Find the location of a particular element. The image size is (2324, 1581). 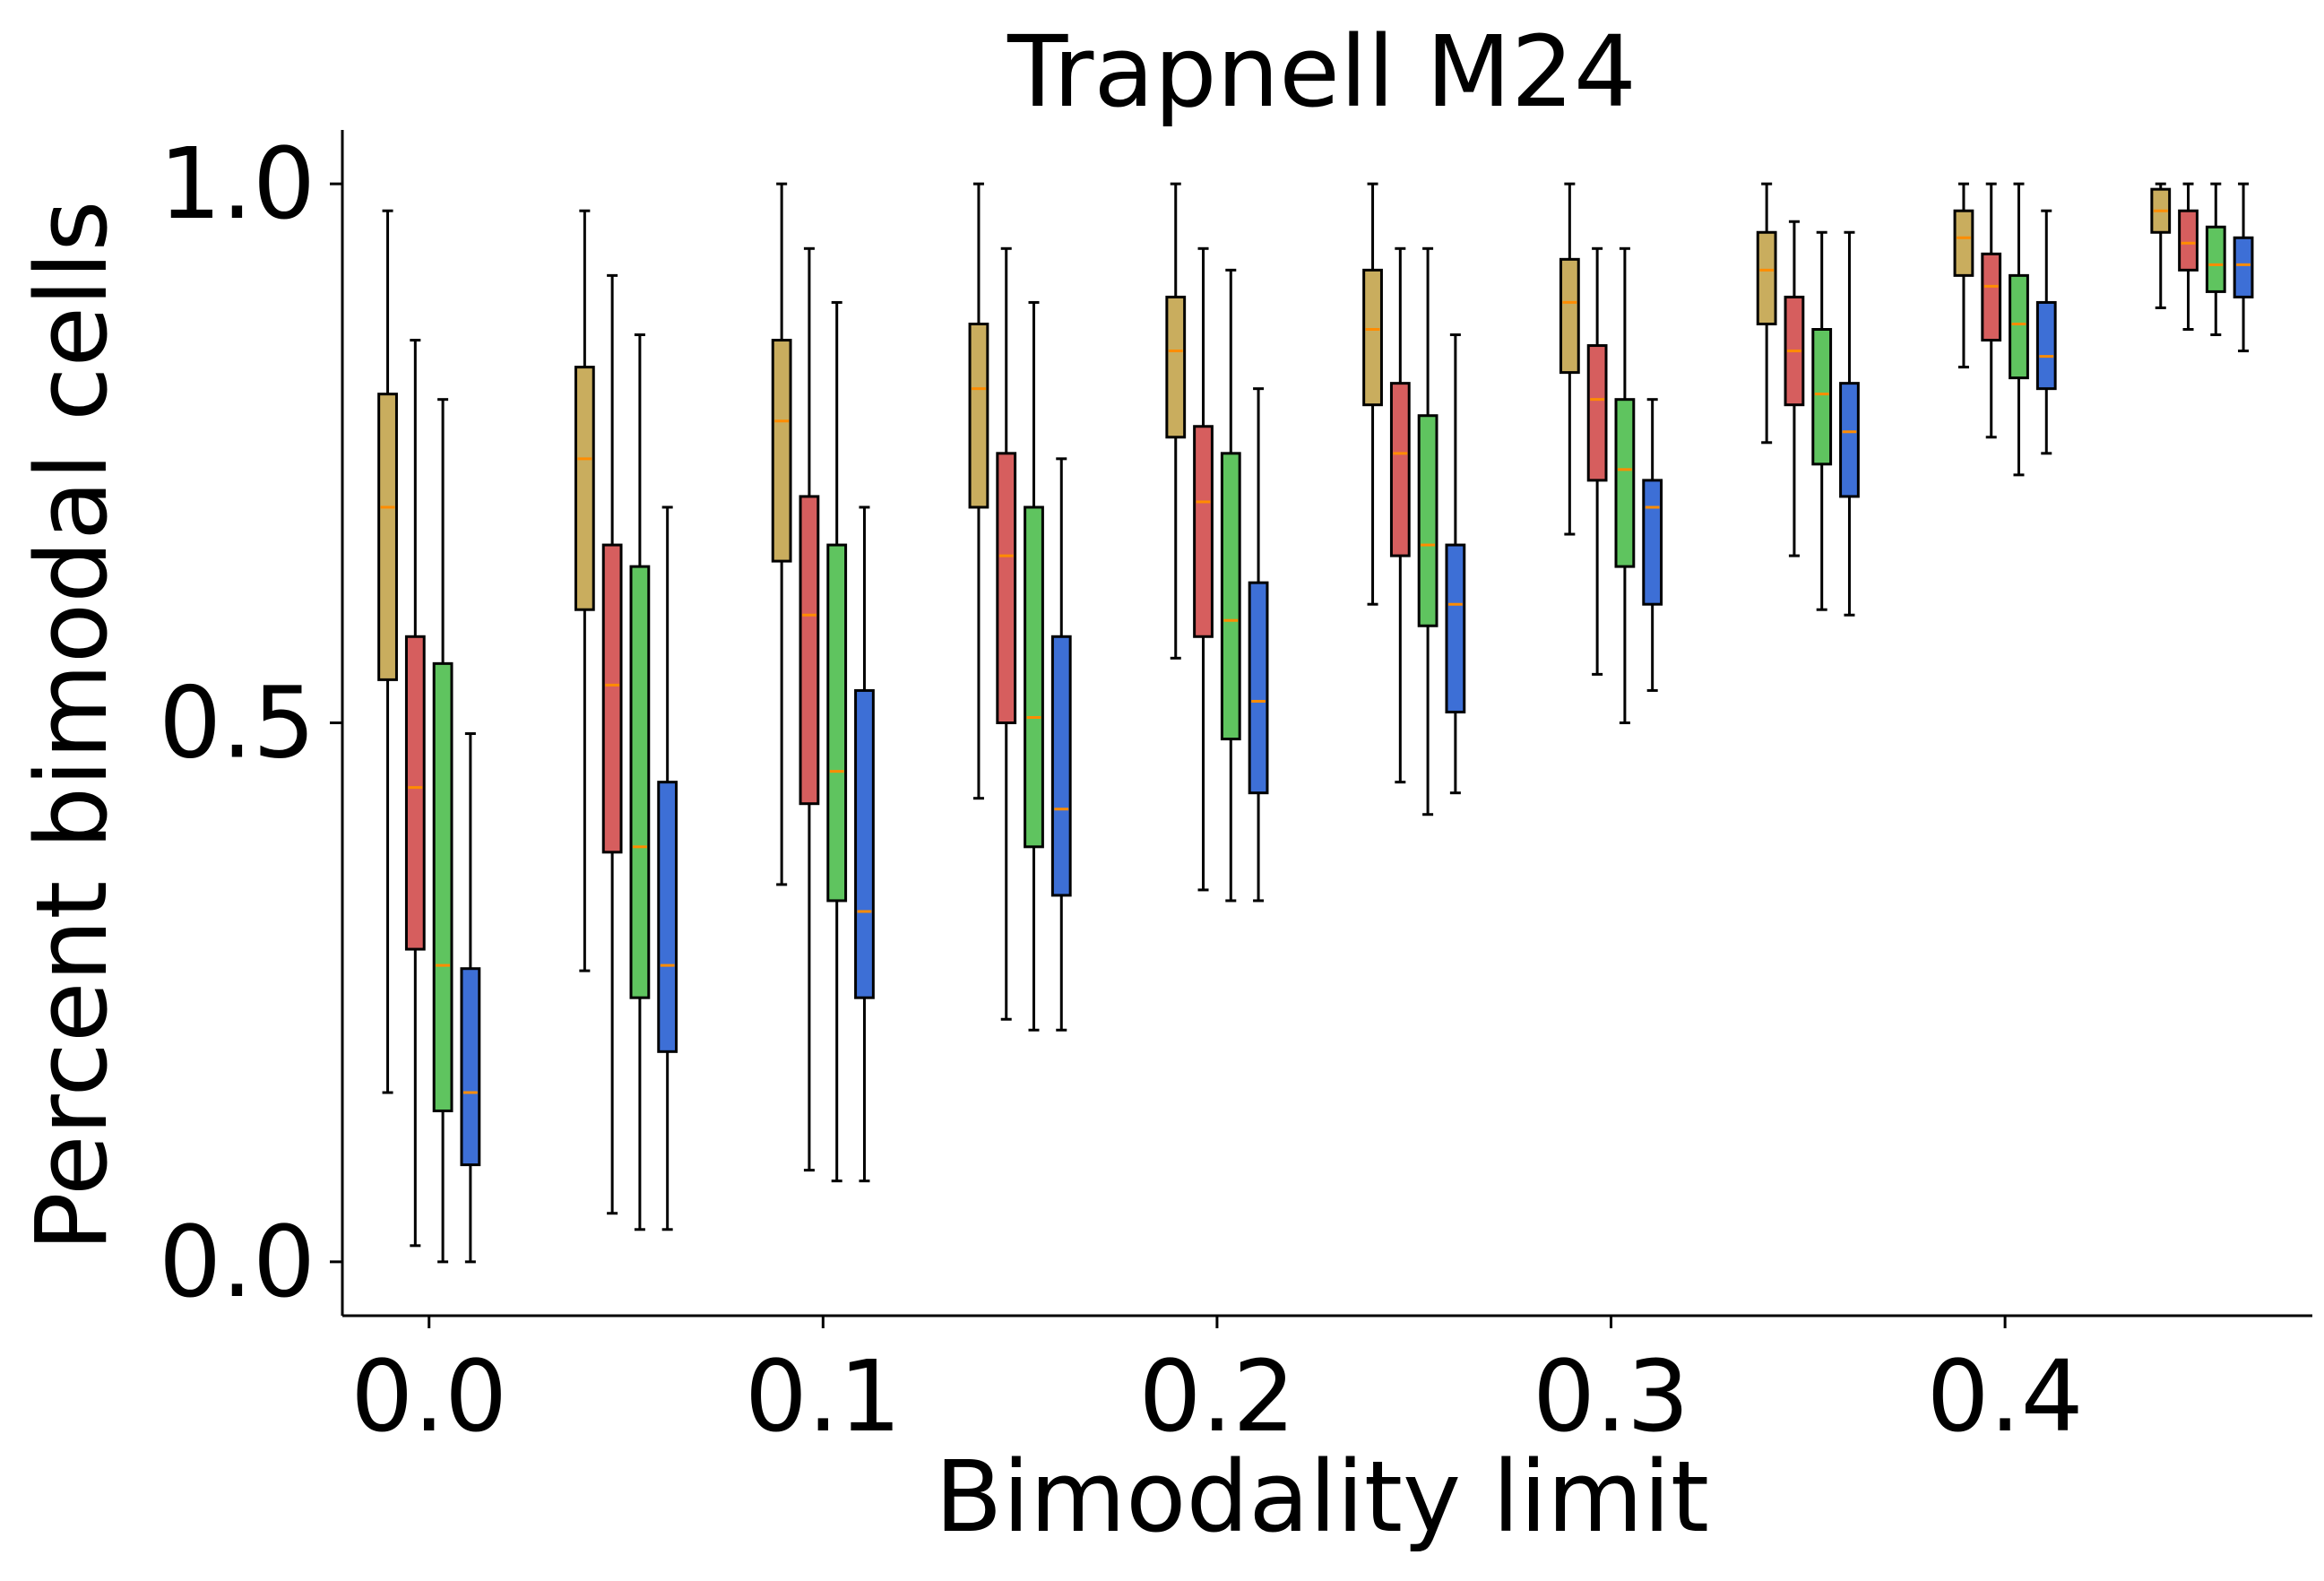

y-axis-label: Percent bimodal cells is located at coordinates (72, 726).